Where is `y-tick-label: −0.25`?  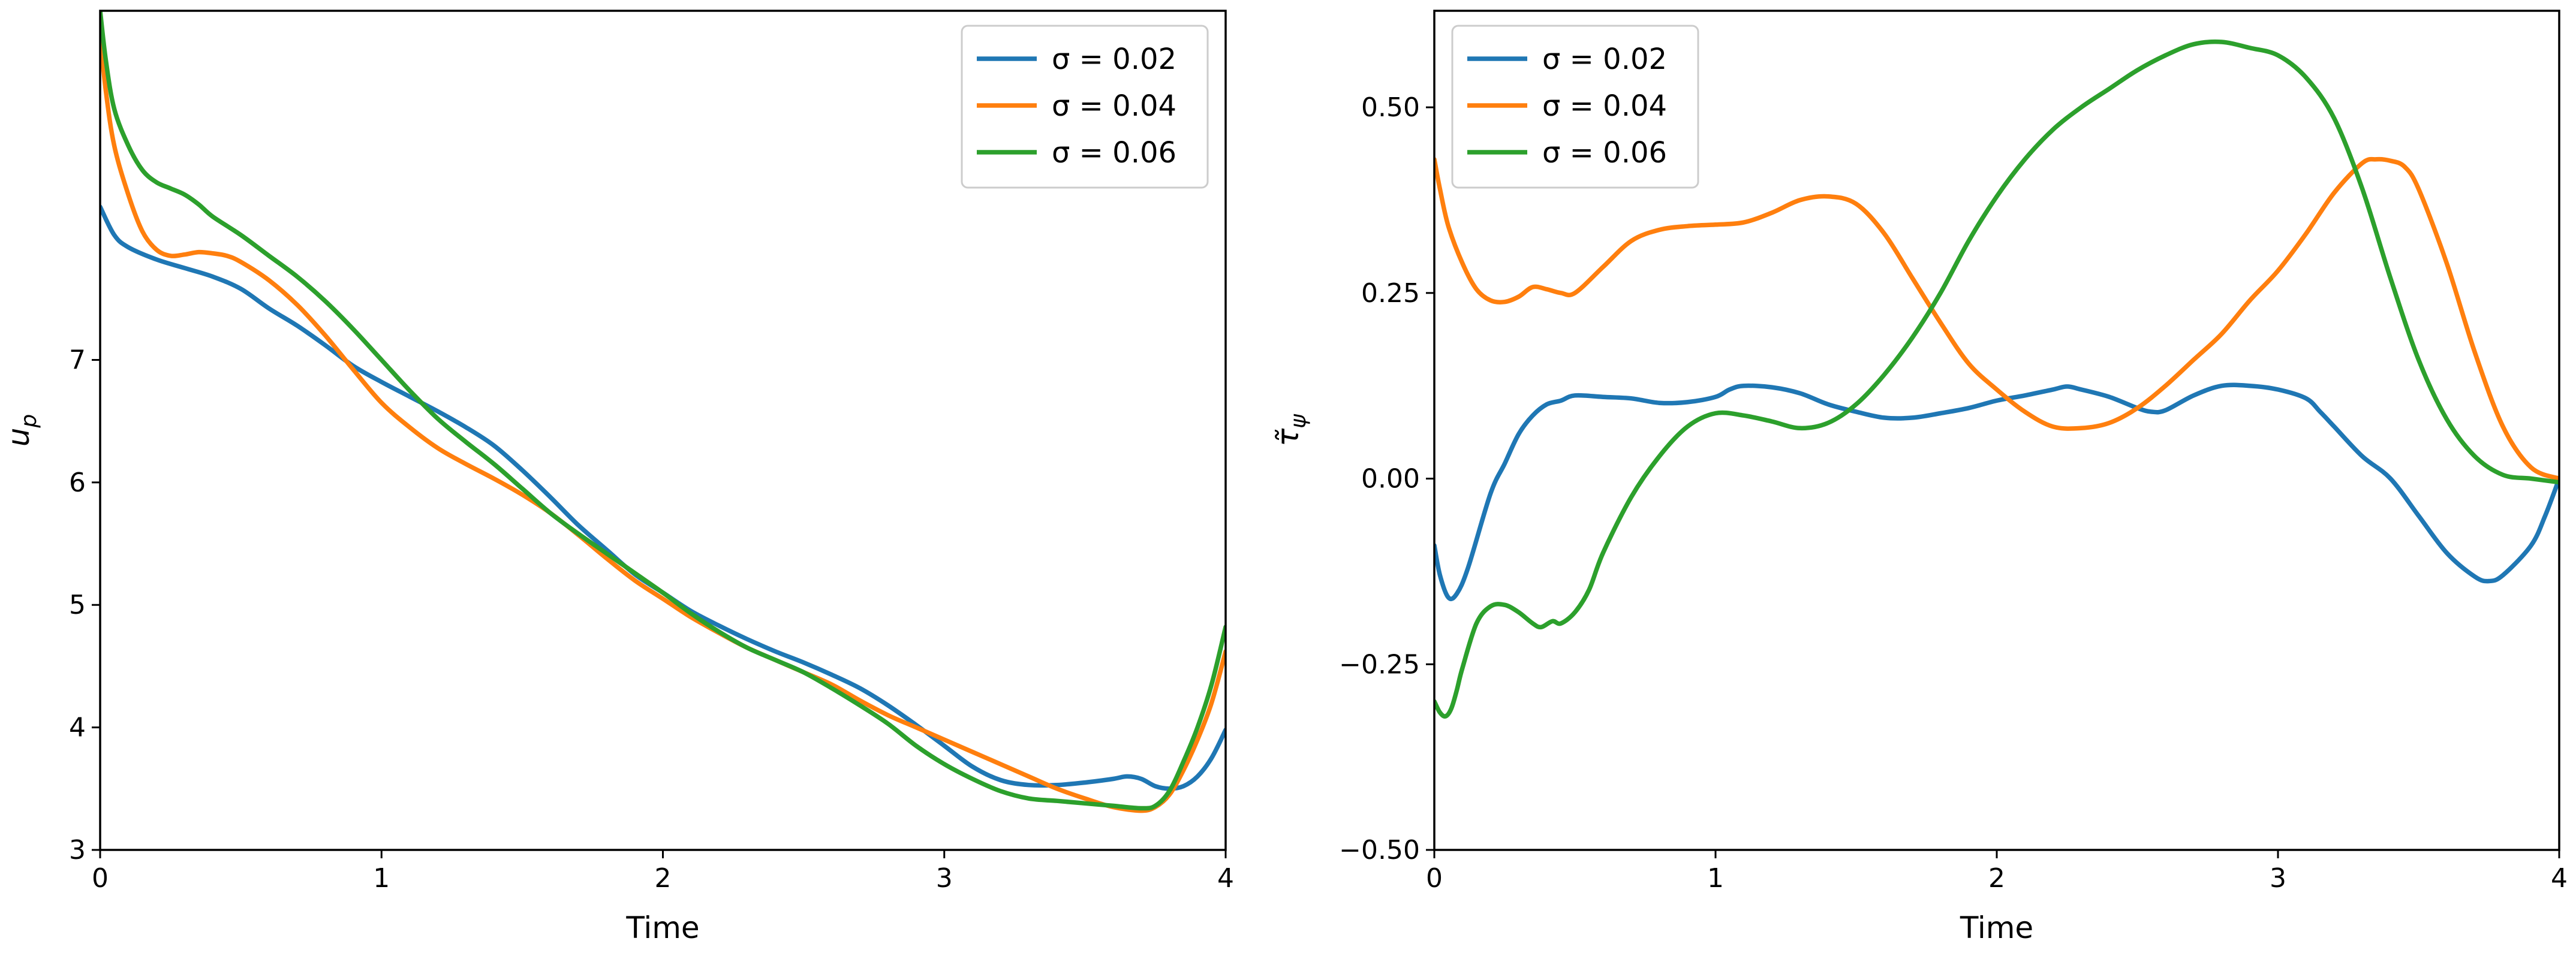 y-tick-label: −0.25 is located at coordinates (1379, 664).